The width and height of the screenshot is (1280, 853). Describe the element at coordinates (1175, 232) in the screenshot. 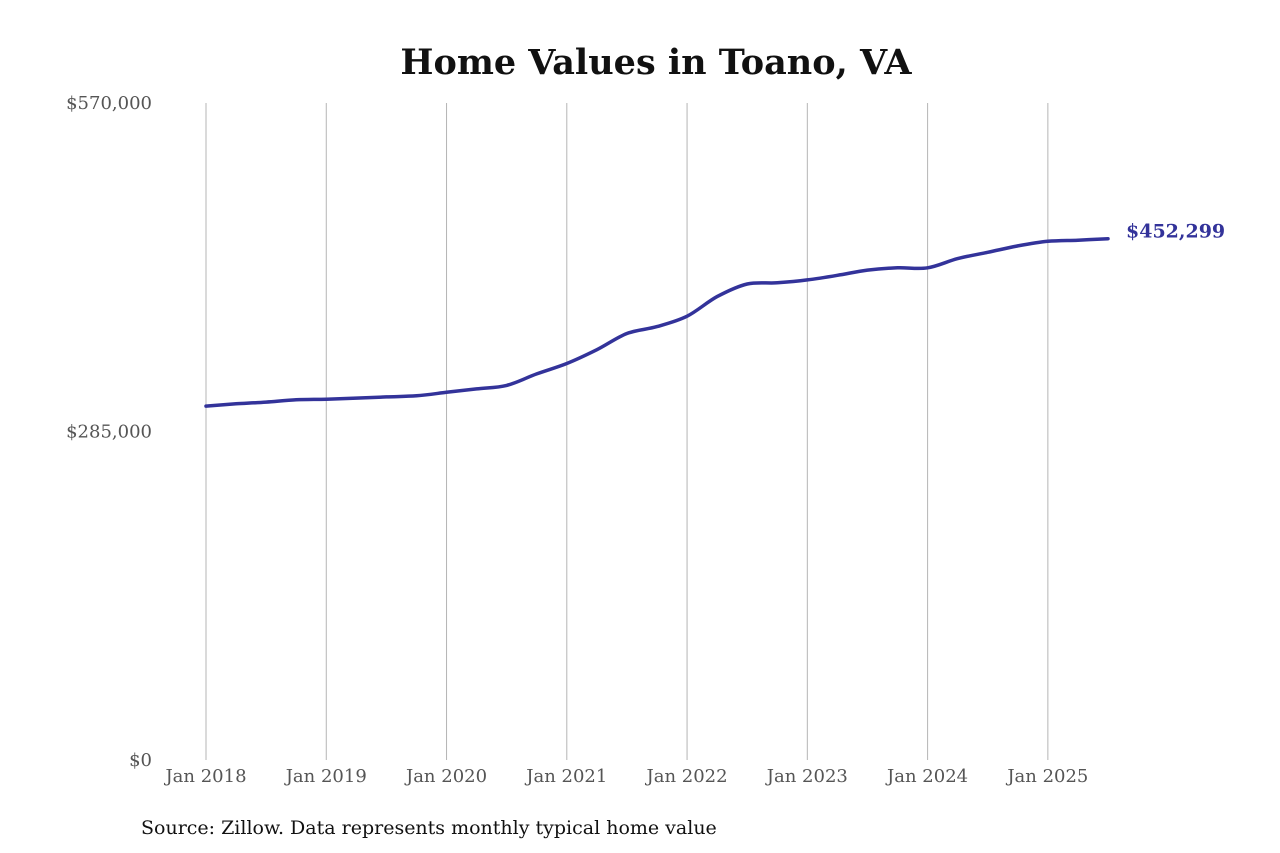

I see `end-value-label: $452,299` at that location.